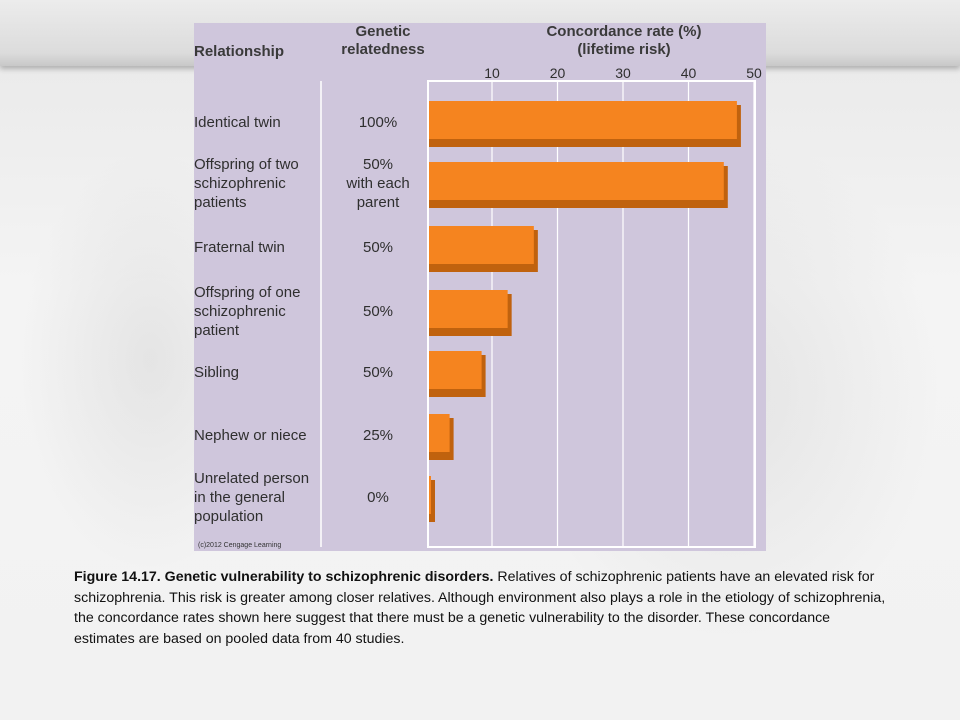  What do you see at coordinates (251, 478) in the screenshot?
I see `row-label-relationship: Unrelated person` at bounding box center [251, 478].